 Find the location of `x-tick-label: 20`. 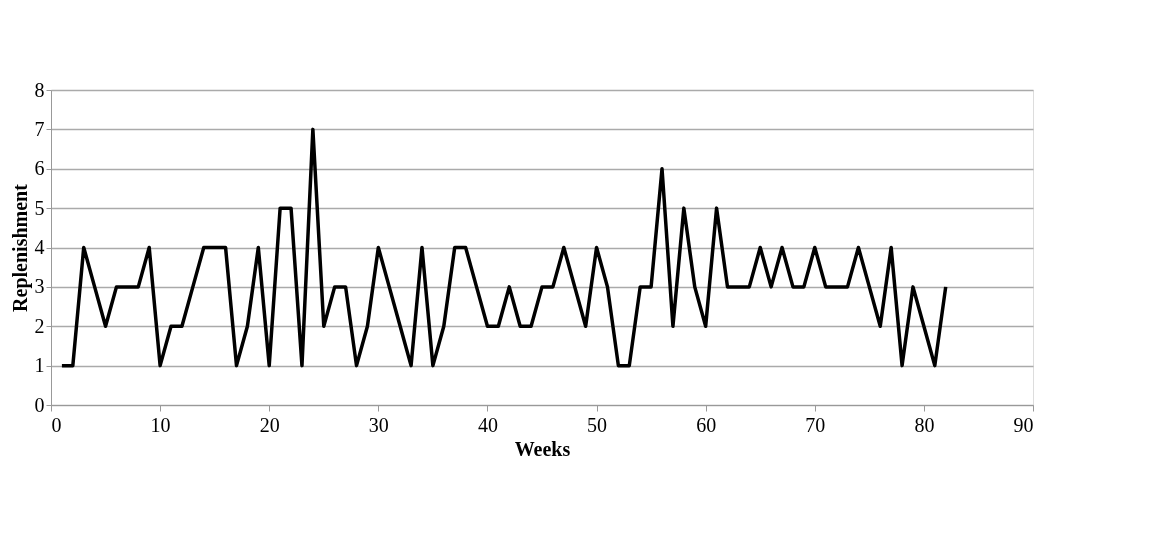

x-tick-label: 20 is located at coordinates (269, 424).